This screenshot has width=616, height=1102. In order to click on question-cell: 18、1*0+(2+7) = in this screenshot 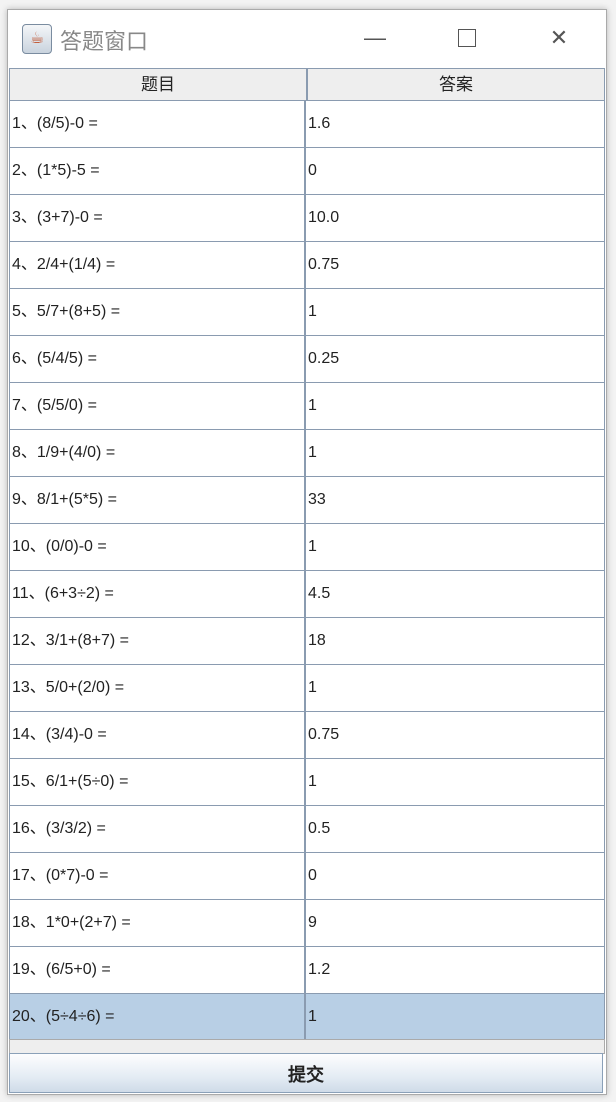, I will do `click(158, 923)`.